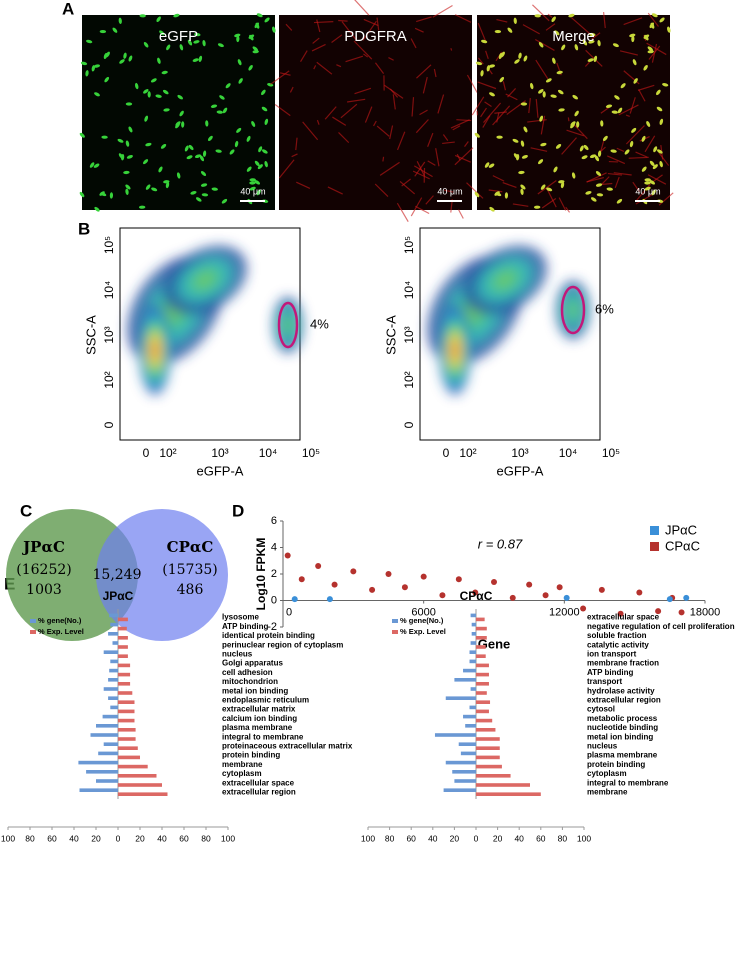 This screenshot has height=953, width=744. I want to click on y-tick-label: 10⁴, so click(109, 290).